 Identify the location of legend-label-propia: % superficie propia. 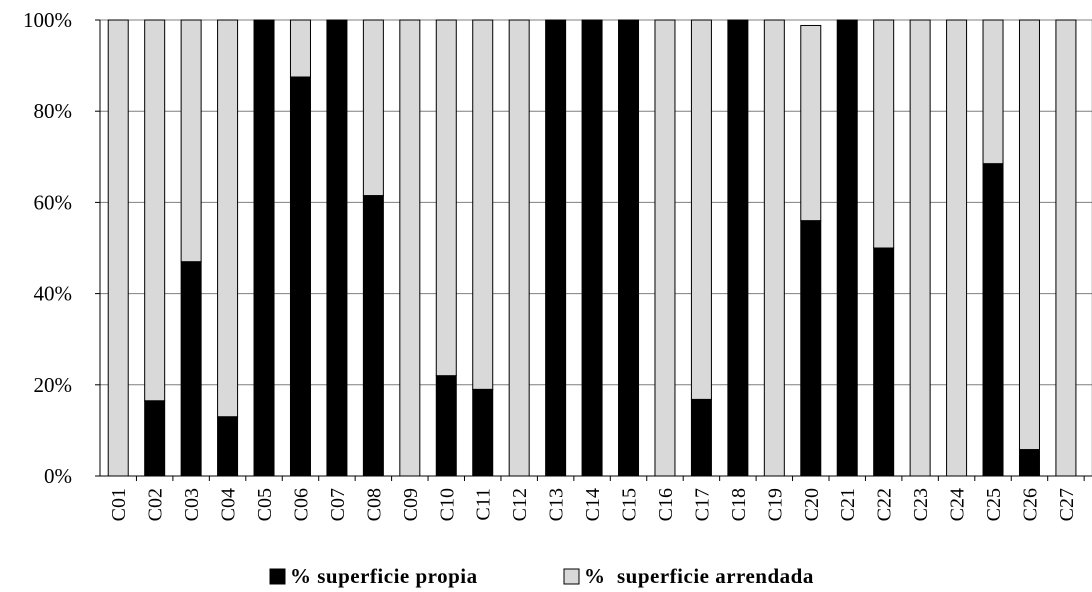
(384, 576).